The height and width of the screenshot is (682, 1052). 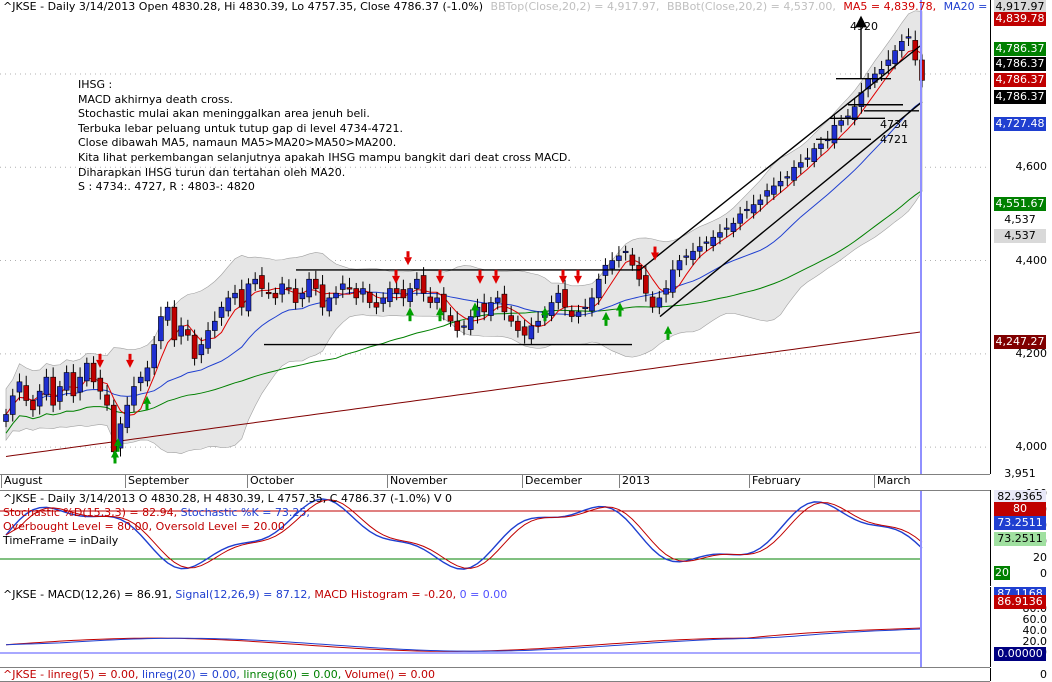 I want to click on price-tick: 4,000, so click(x=1031, y=447).